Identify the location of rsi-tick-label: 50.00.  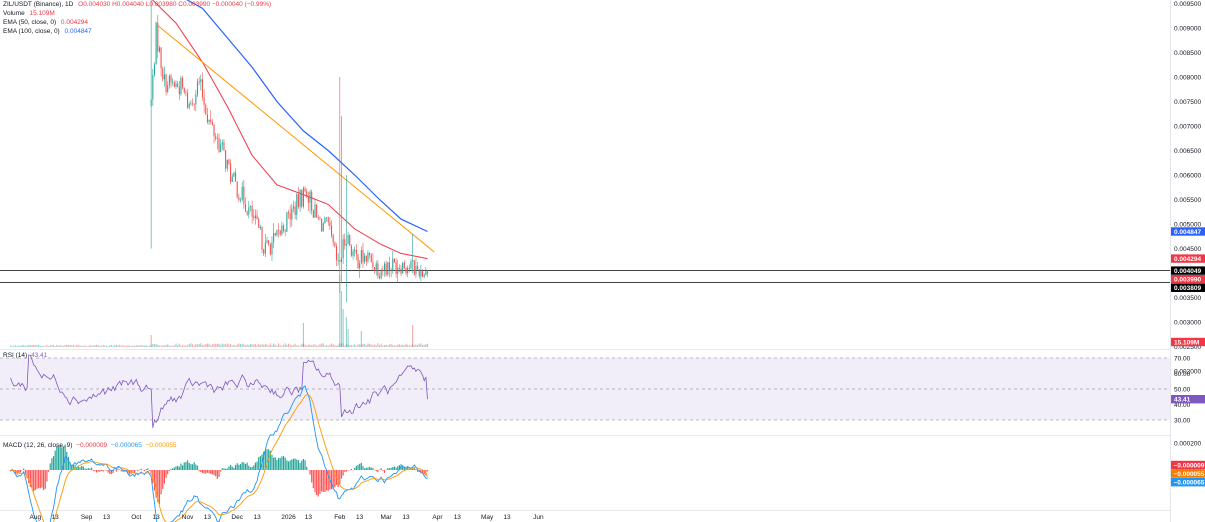
(1182, 389).